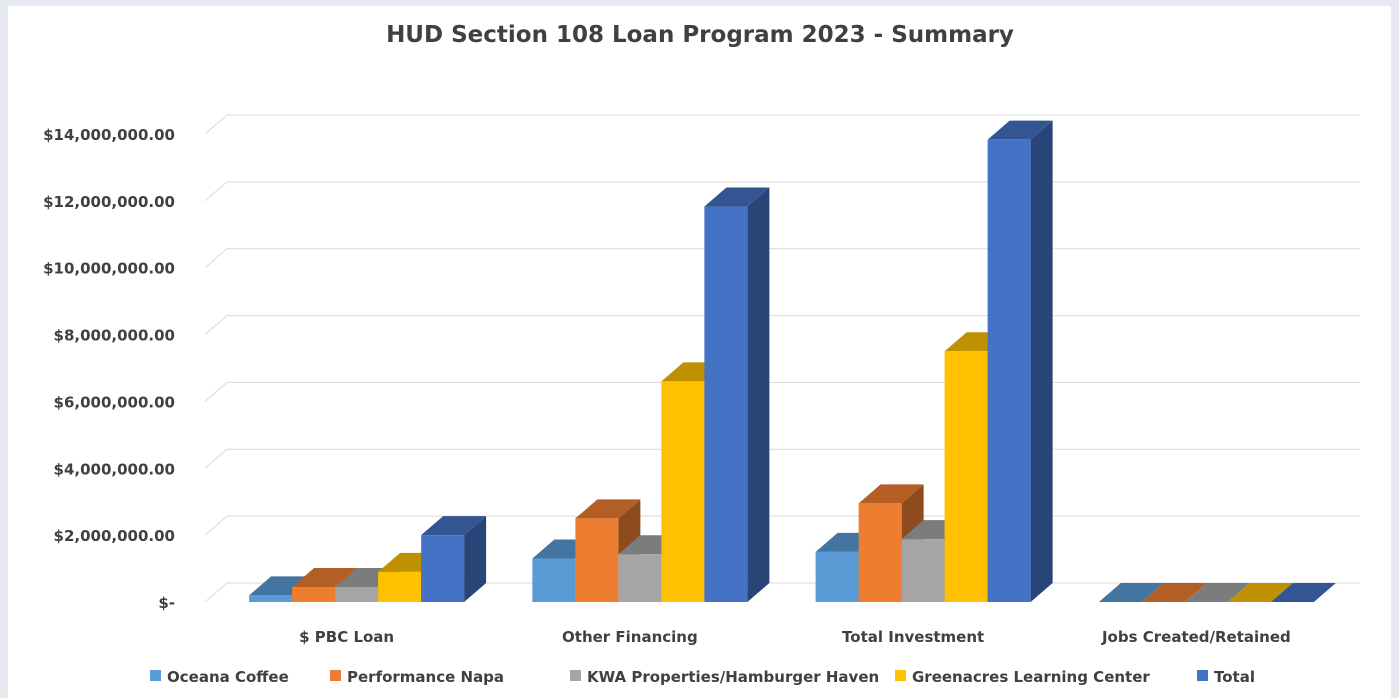 The width and height of the screenshot is (1399, 698). What do you see at coordinates (109, 202) in the screenshot?
I see `y-tick-label: $12,000,000.00` at bounding box center [109, 202].